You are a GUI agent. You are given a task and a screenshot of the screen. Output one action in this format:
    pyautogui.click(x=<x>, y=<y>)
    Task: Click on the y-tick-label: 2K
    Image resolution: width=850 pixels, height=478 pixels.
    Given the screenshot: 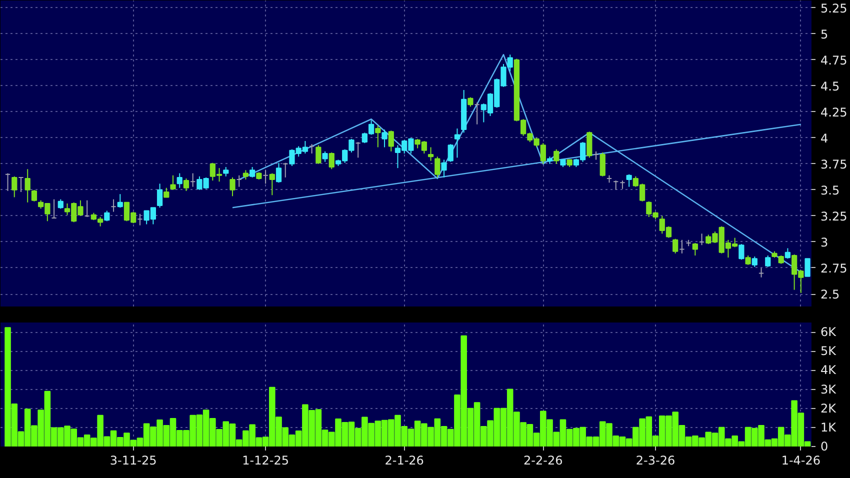 What is the action you would take?
    pyautogui.click(x=829, y=408)
    